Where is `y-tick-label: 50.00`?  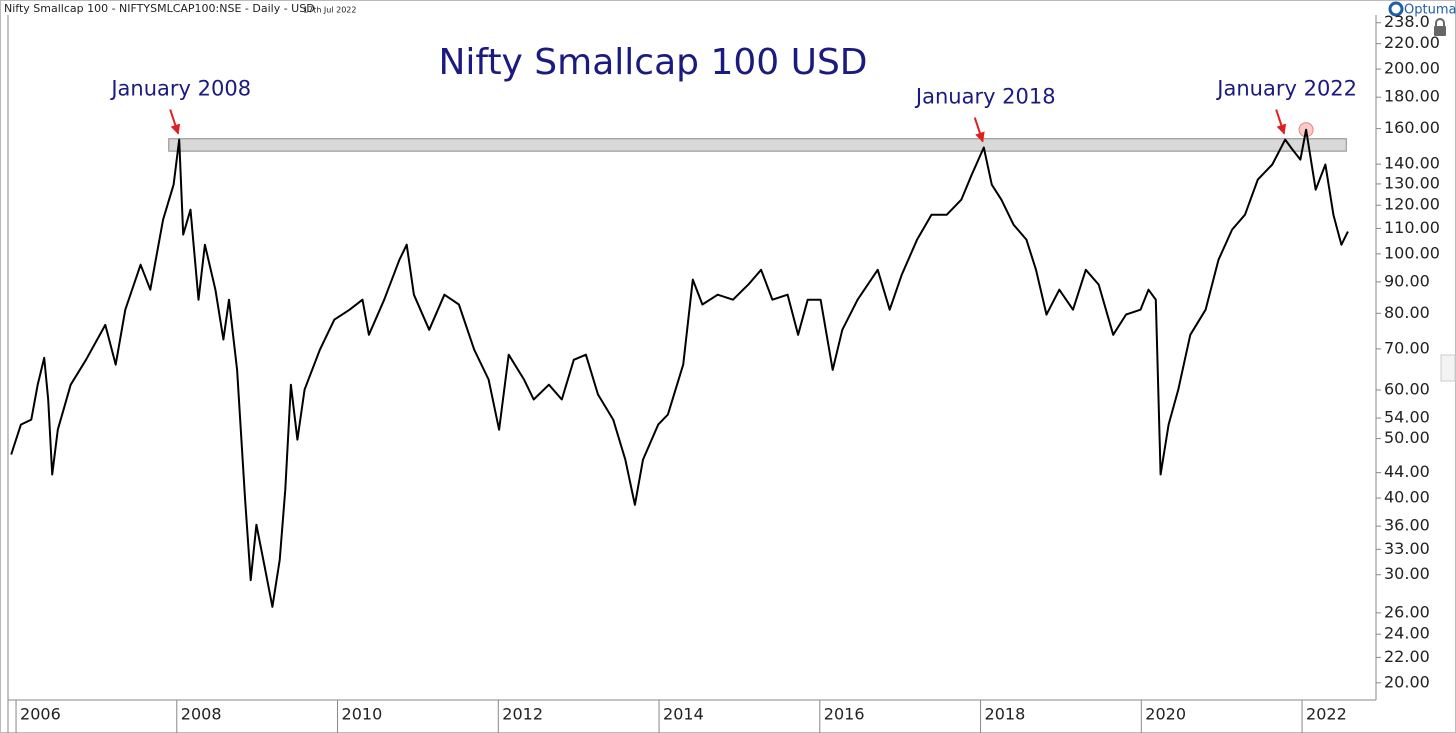 y-tick-label: 50.00 is located at coordinates (1407, 437).